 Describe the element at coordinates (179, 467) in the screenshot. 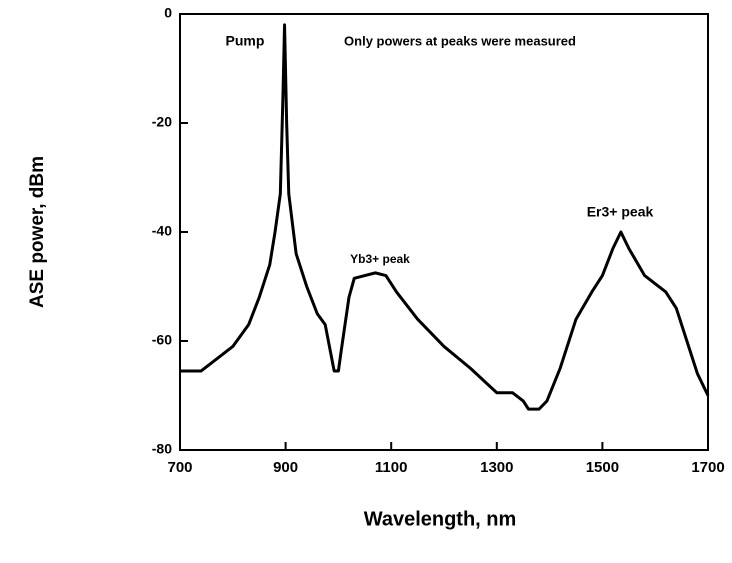

I see `x-tick-label: 700` at that location.